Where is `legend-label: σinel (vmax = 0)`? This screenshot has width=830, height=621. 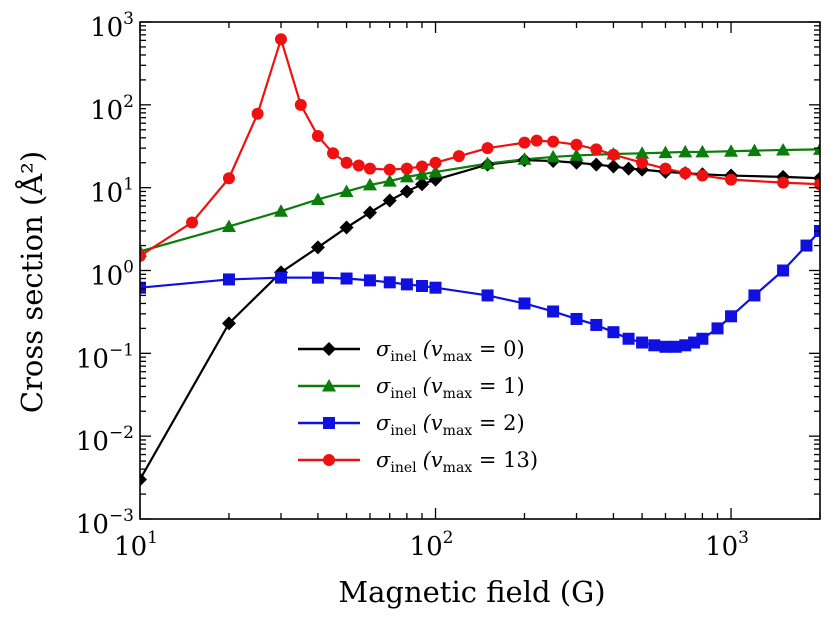 legend-label: σinel (vmax = 0) is located at coordinates (450, 351).